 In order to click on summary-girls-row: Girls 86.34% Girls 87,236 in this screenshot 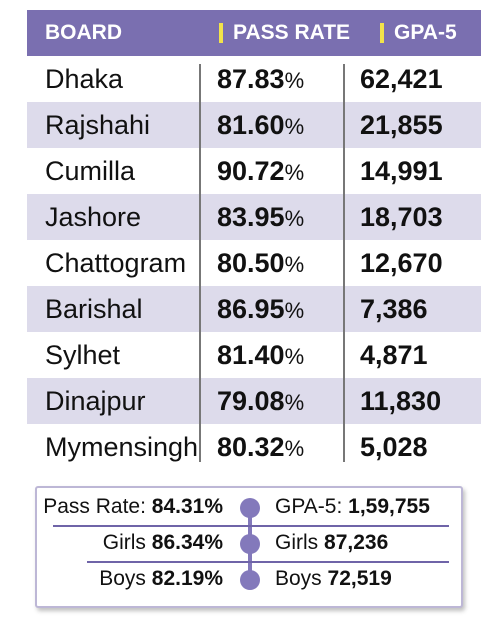, I will do `click(249, 546)`.